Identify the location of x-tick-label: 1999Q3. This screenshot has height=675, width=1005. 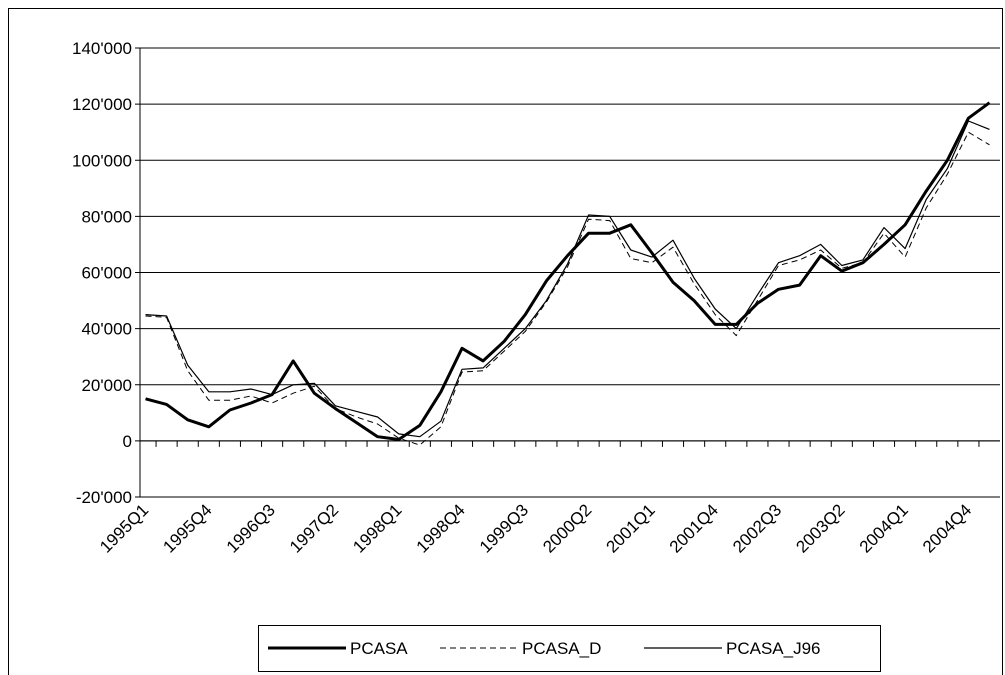
(504, 528).